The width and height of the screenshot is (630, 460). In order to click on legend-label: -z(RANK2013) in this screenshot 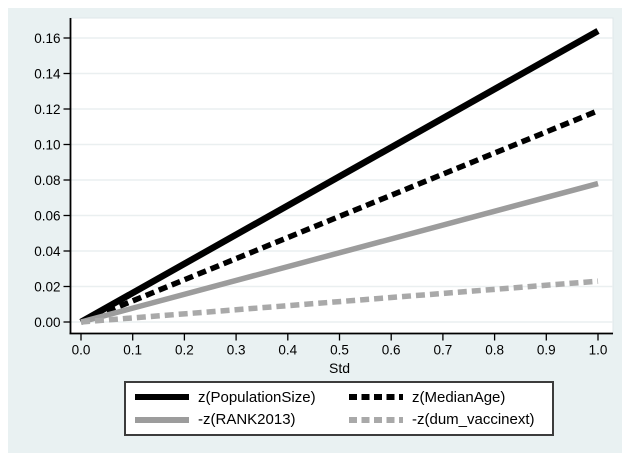, I will do `click(247, 420)`.